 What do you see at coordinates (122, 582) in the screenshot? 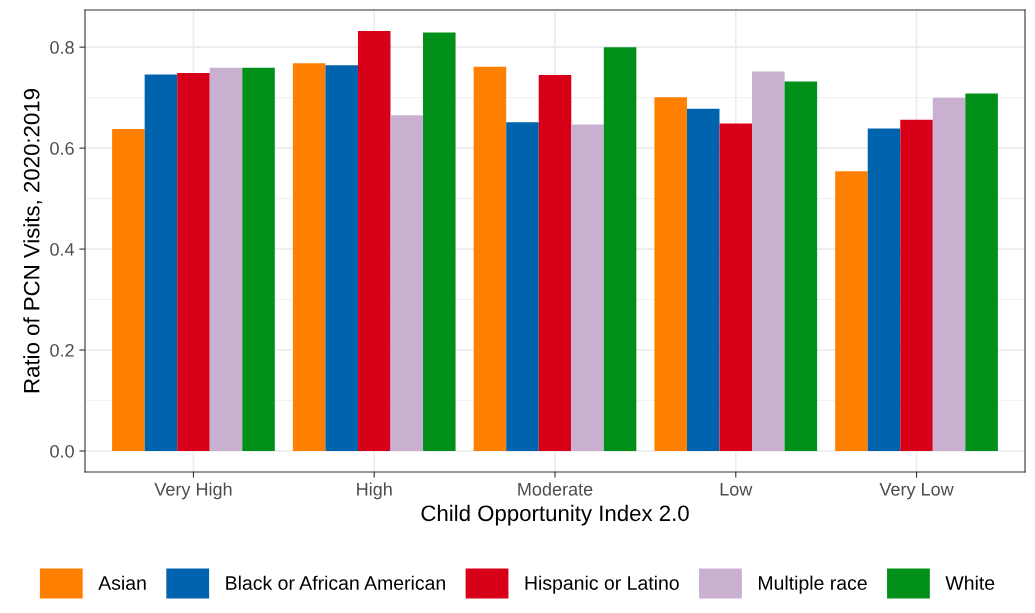
I see `legend-label: Asian` at bounding box center [122, 582].